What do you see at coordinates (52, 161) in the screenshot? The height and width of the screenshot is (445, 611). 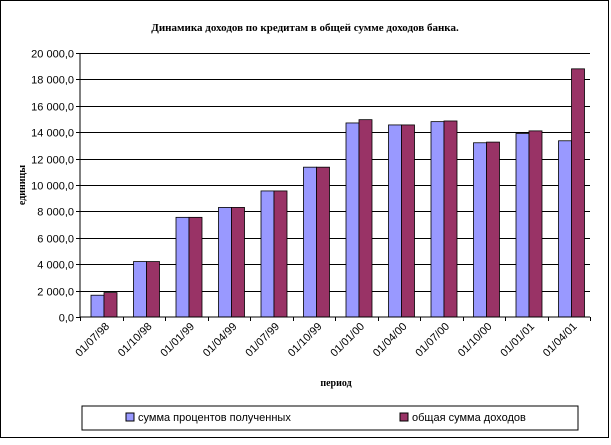 I see `y-tick-label: 12 000,0` at bounding box center [52, 161].